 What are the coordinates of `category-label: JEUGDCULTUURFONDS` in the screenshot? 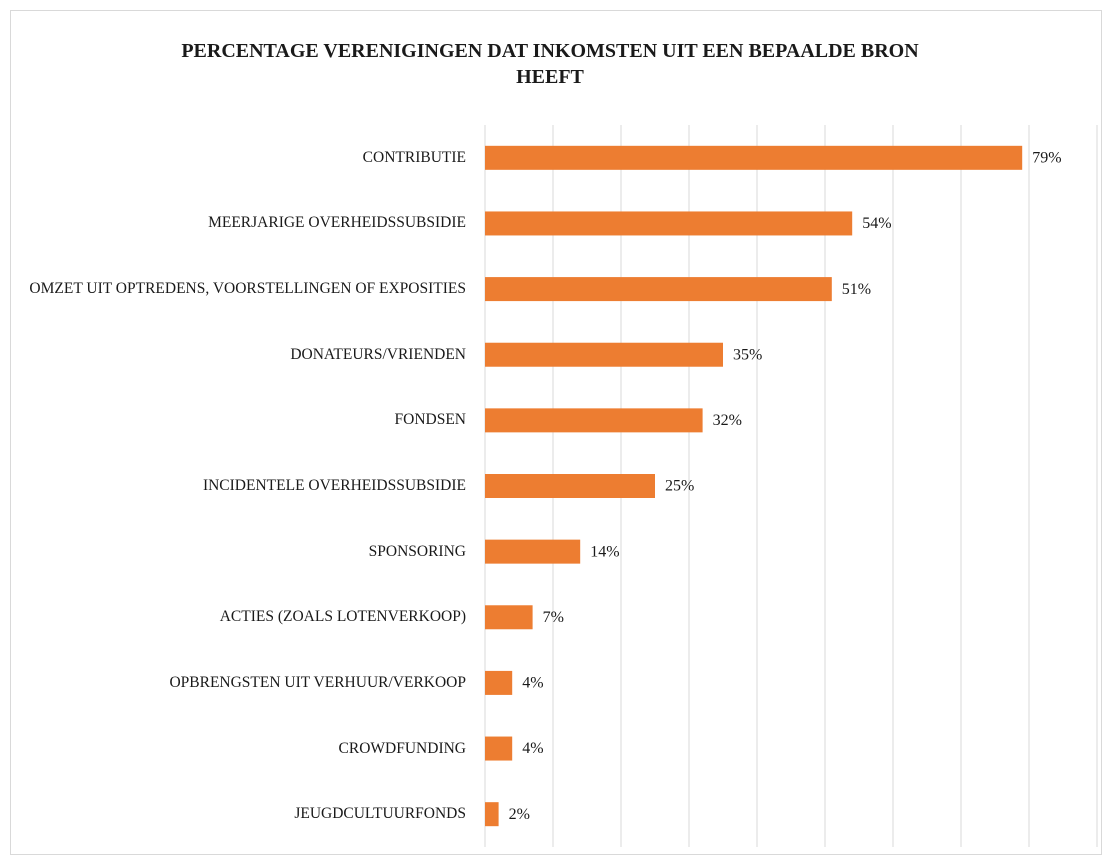 It's located at (380, 814).